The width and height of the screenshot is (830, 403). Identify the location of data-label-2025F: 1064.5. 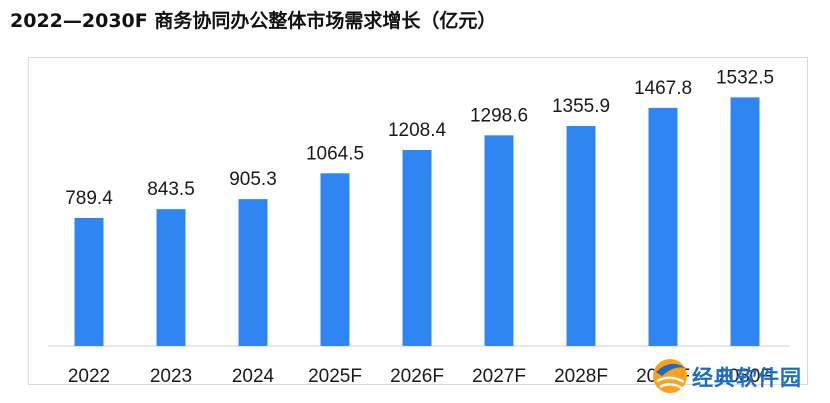
(335, 153).